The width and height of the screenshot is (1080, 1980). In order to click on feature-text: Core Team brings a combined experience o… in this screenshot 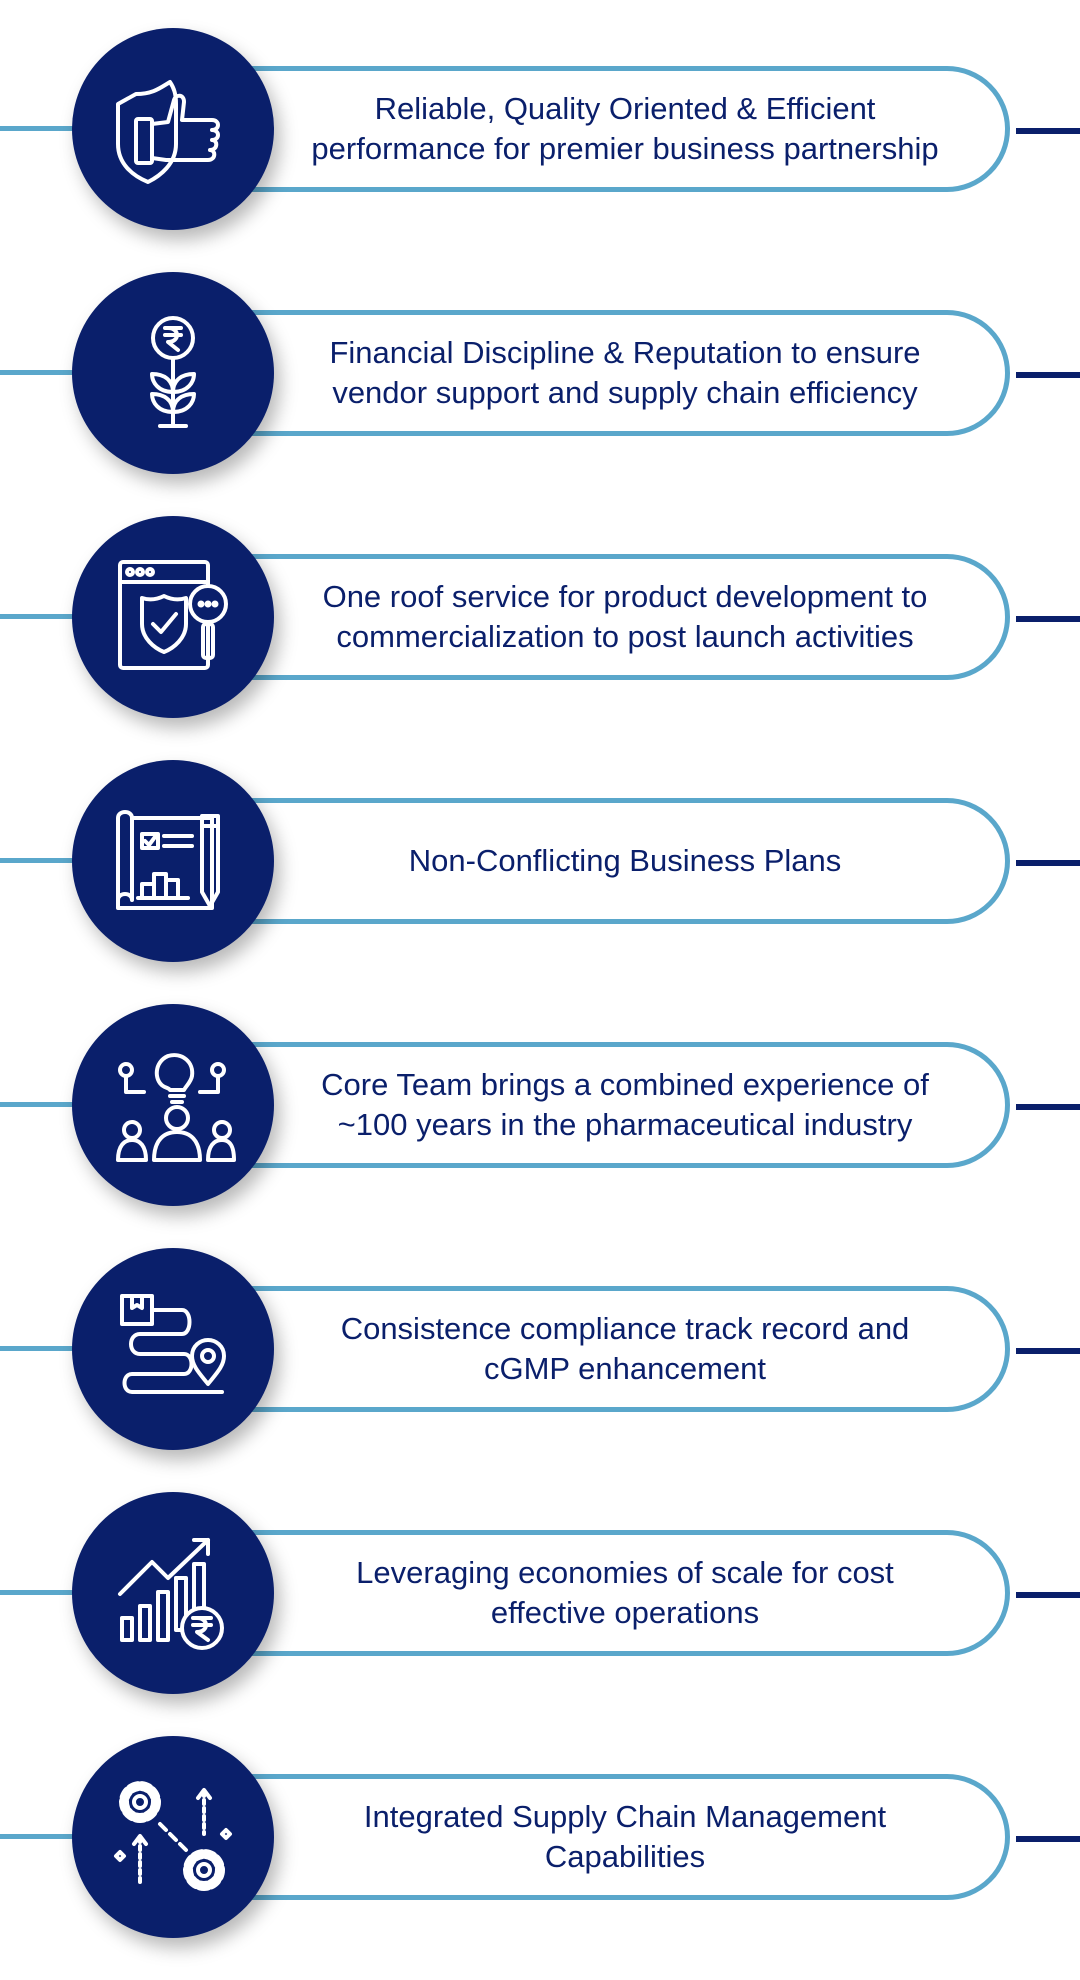, I will do `click(625, 1104)`.